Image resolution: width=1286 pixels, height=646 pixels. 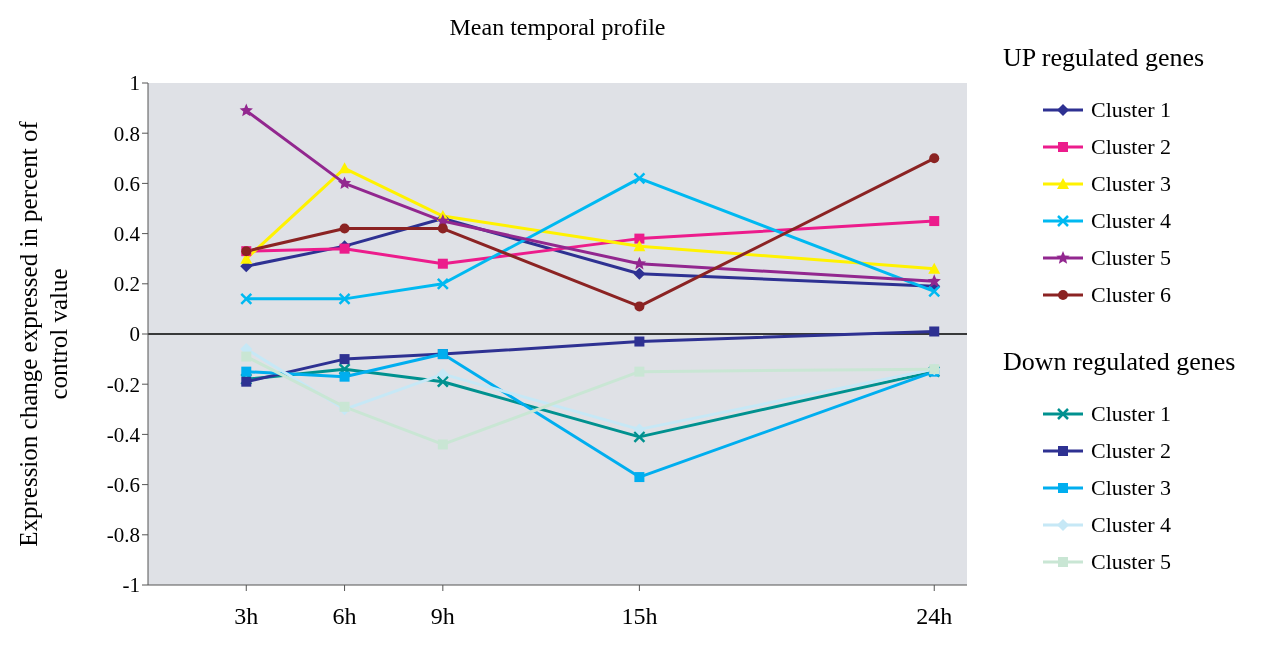 I want to click on text: Down regulated genes, so click(x=1119, y=362).